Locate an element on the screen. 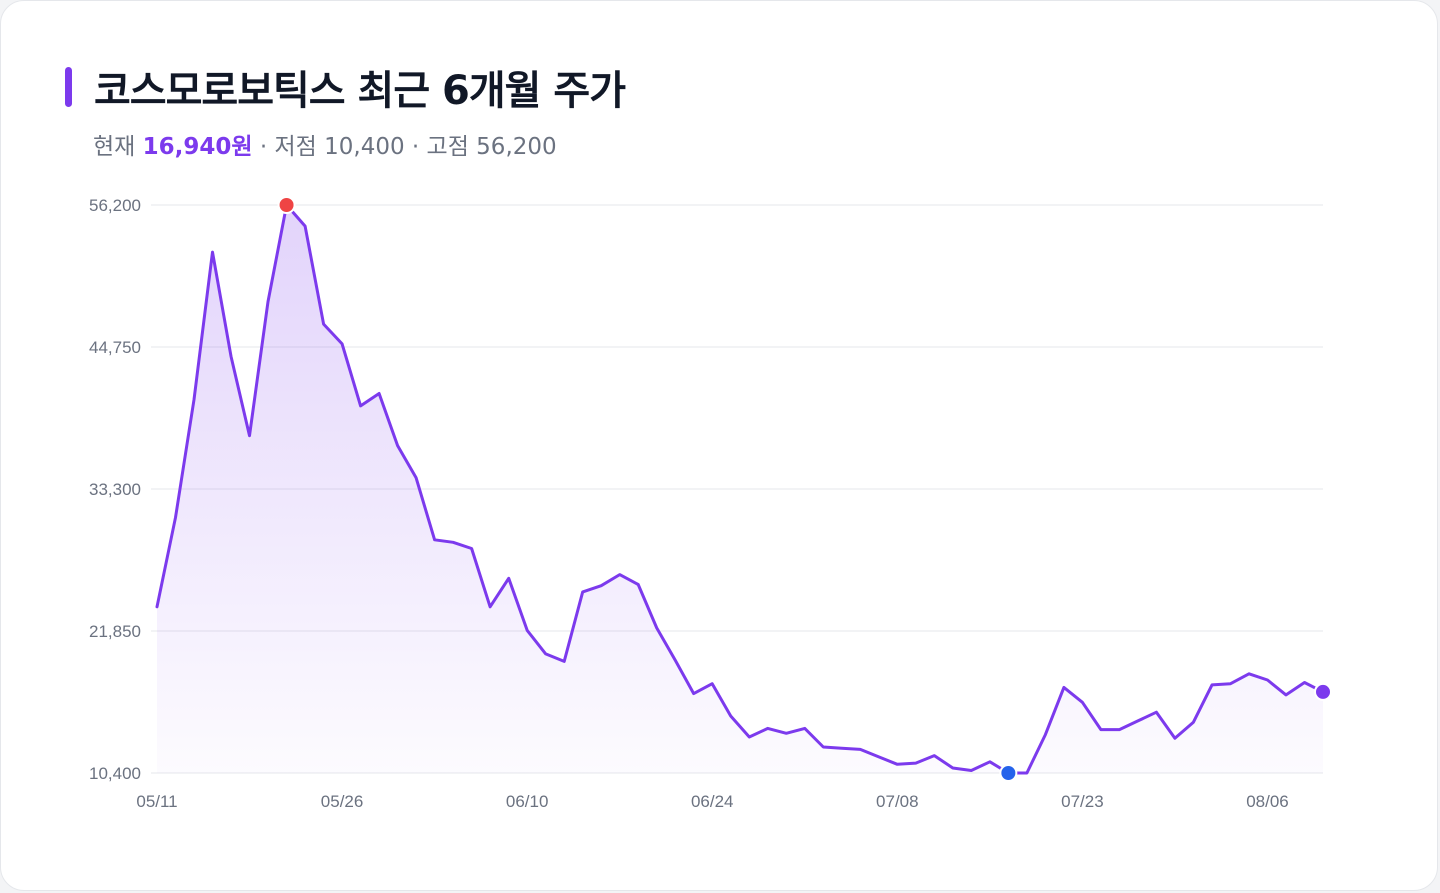 The height and width of the screenshot is (893, 1440). y-tick-label: 21,850 is located at coordinates (115, 631).